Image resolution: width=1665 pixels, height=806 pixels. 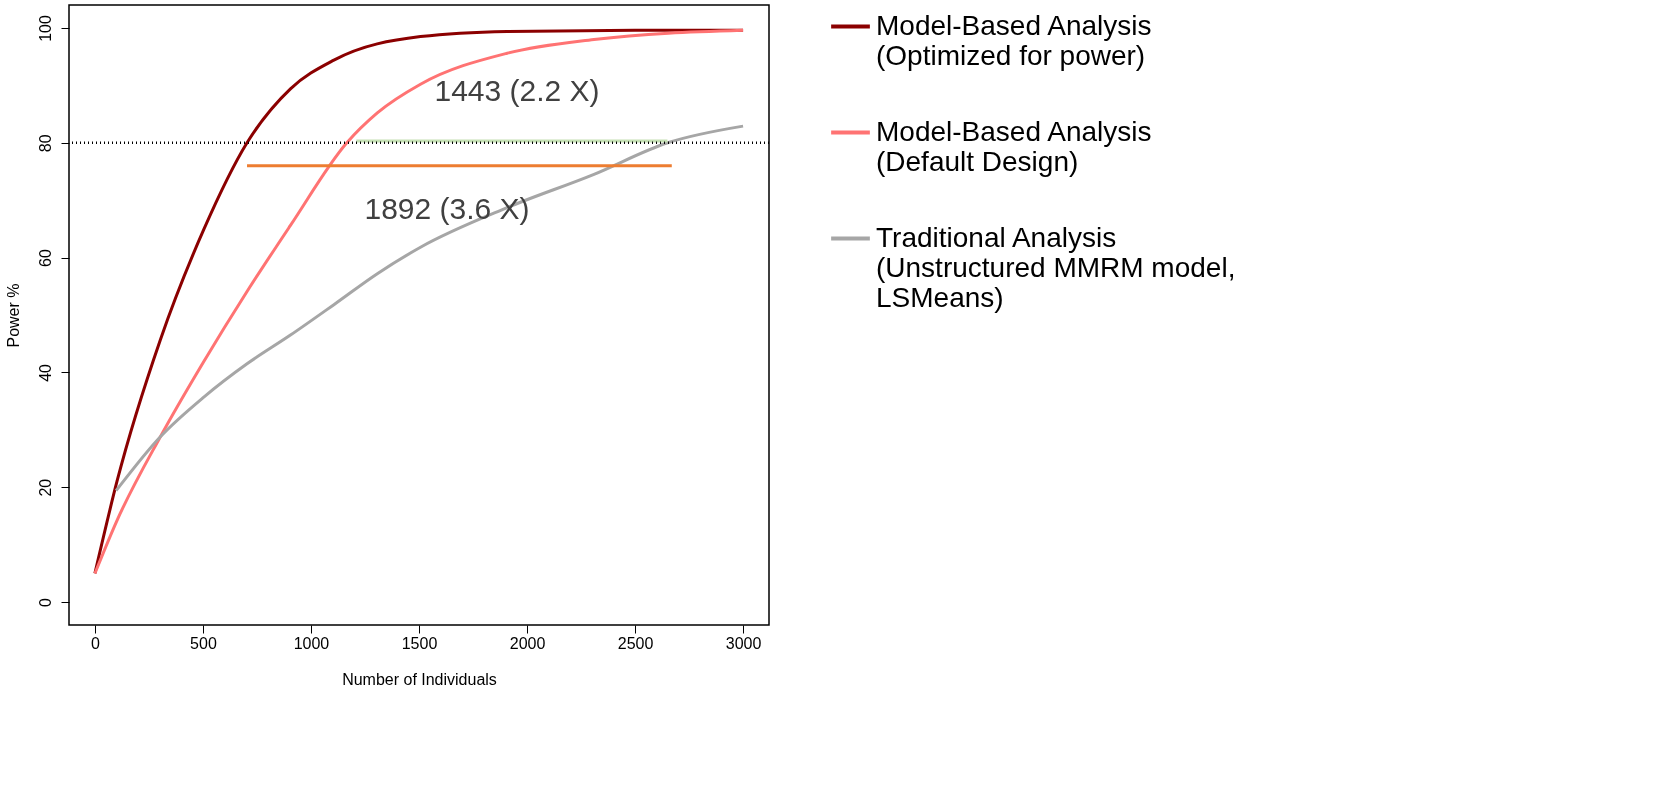 I want to click on legend-label: Model-Based Analysis (Default Design), so click(x=1014, y=146).